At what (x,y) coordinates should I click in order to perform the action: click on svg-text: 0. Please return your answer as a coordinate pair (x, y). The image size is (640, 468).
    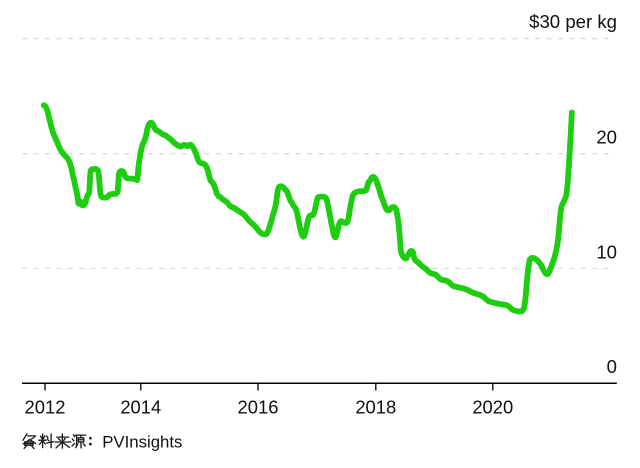
    Looking at the image, I should click on (612, 366).